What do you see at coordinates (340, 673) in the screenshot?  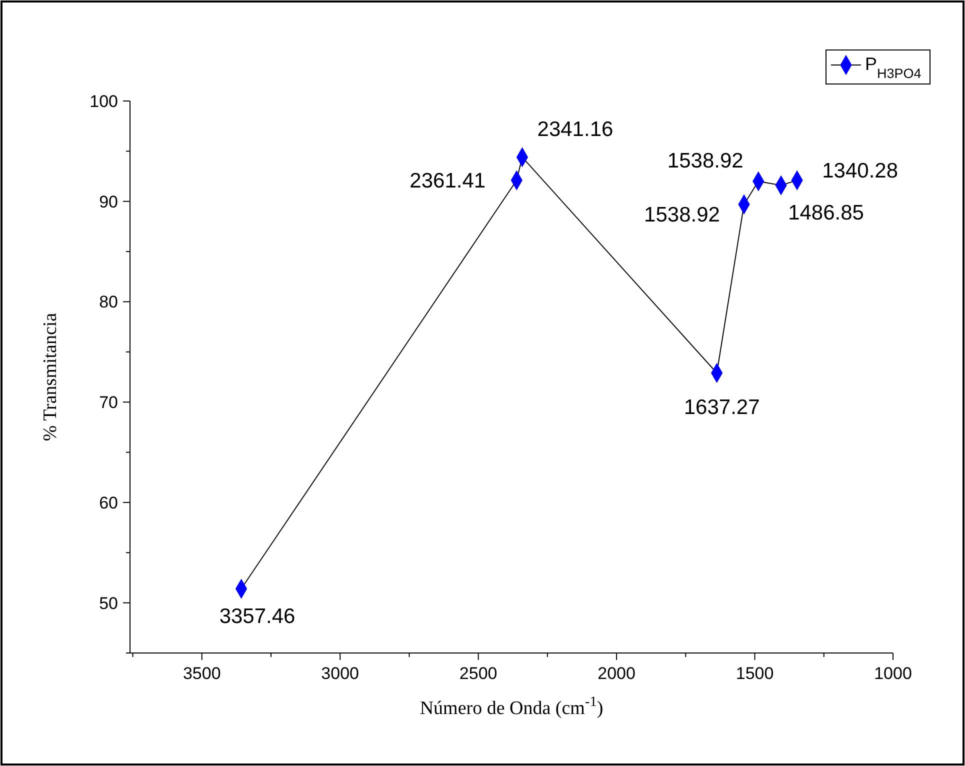 I see `x-tick-label: 3000` at bounding box center [340, 673].